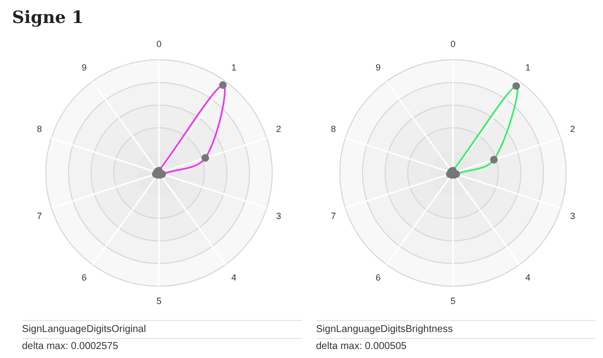 Image resolution: width=603 pixels, height=358 pixels. Describe the element at coordinates (456, 329) in the screenshot. I see `text: SignLanguageDigitsBrightness` at that location.